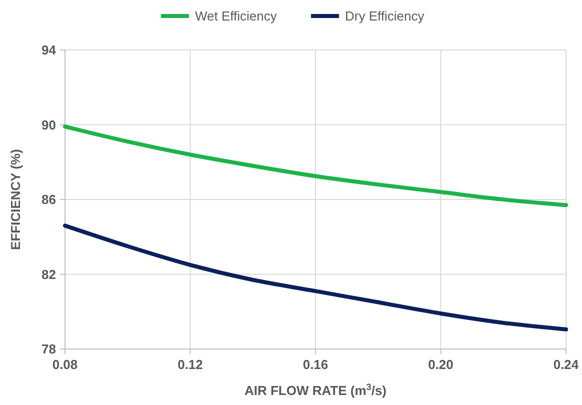 The width and height of the screenshot is (582, 405). I want to click on y-tick-label: 82, so click(49, 274).